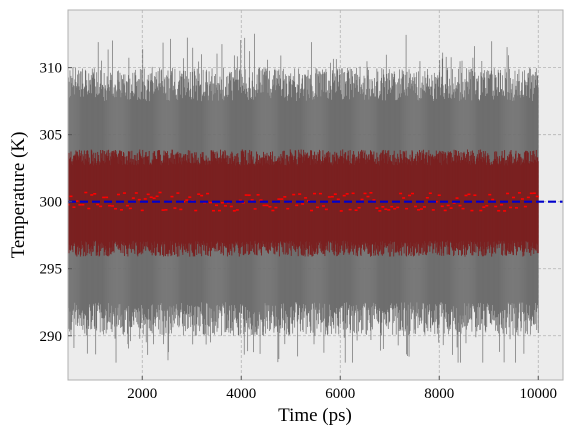  I want to click on y-axis-ticks: 290 295 300 305 310, so click(56, 203).